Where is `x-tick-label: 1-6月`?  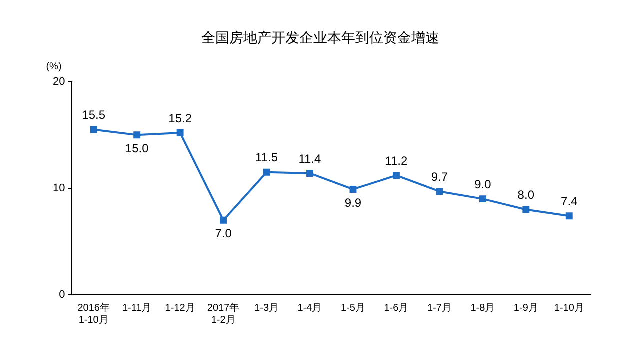
x-tick-label: 1-6月 is located at coordinates (396, 308).